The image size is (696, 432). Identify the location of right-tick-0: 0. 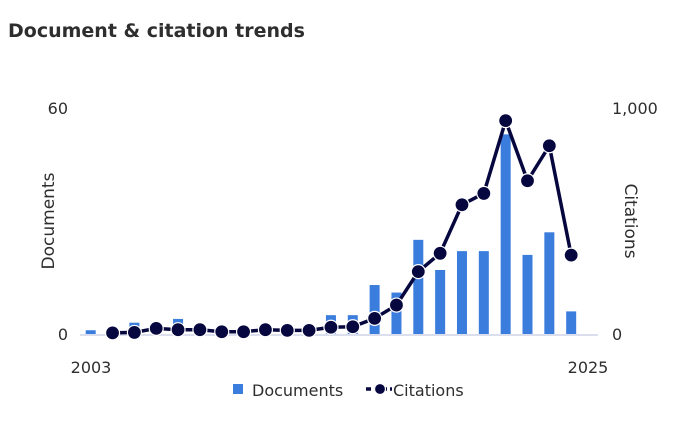
(617, 334).